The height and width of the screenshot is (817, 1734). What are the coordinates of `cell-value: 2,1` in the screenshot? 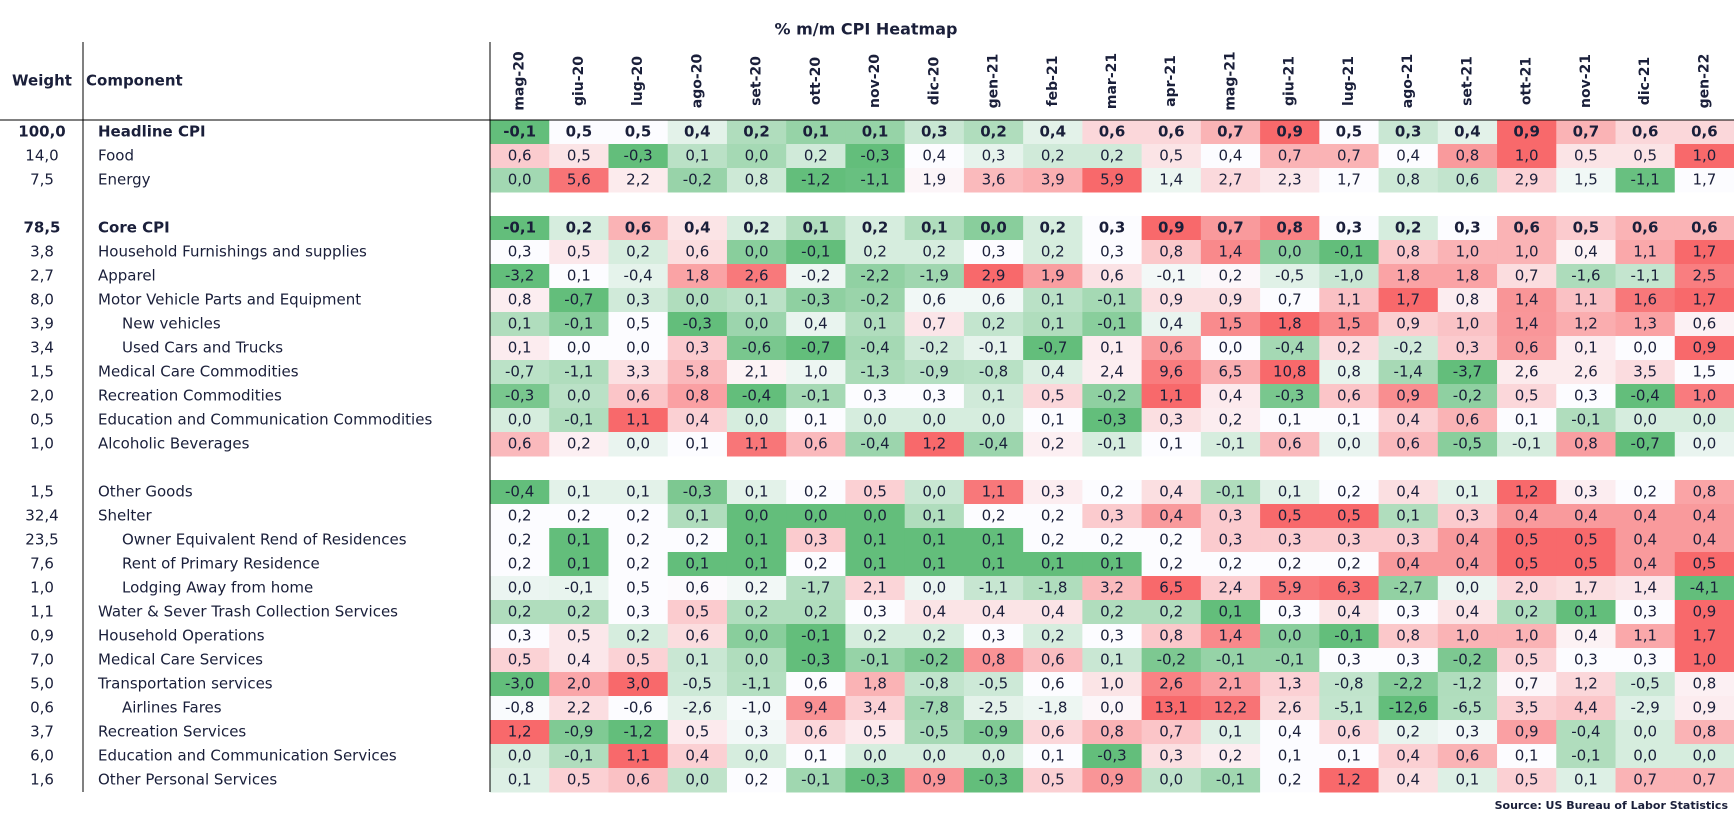 It's located at (875, 588).